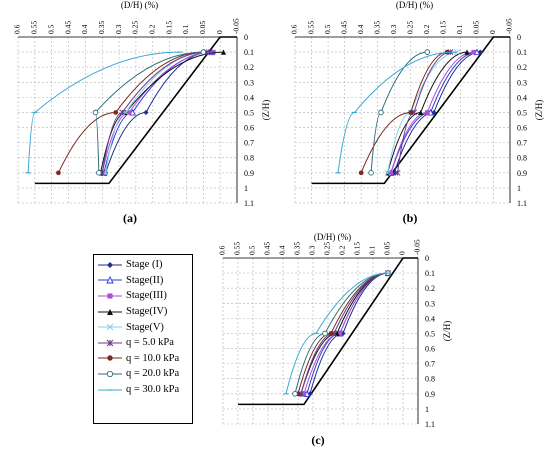 The image size is (550, 450). What do you see at coordinates (146, 296) in the screenshot?
I see `legend-label: Stage(III)` at bounding box center [146, 296].